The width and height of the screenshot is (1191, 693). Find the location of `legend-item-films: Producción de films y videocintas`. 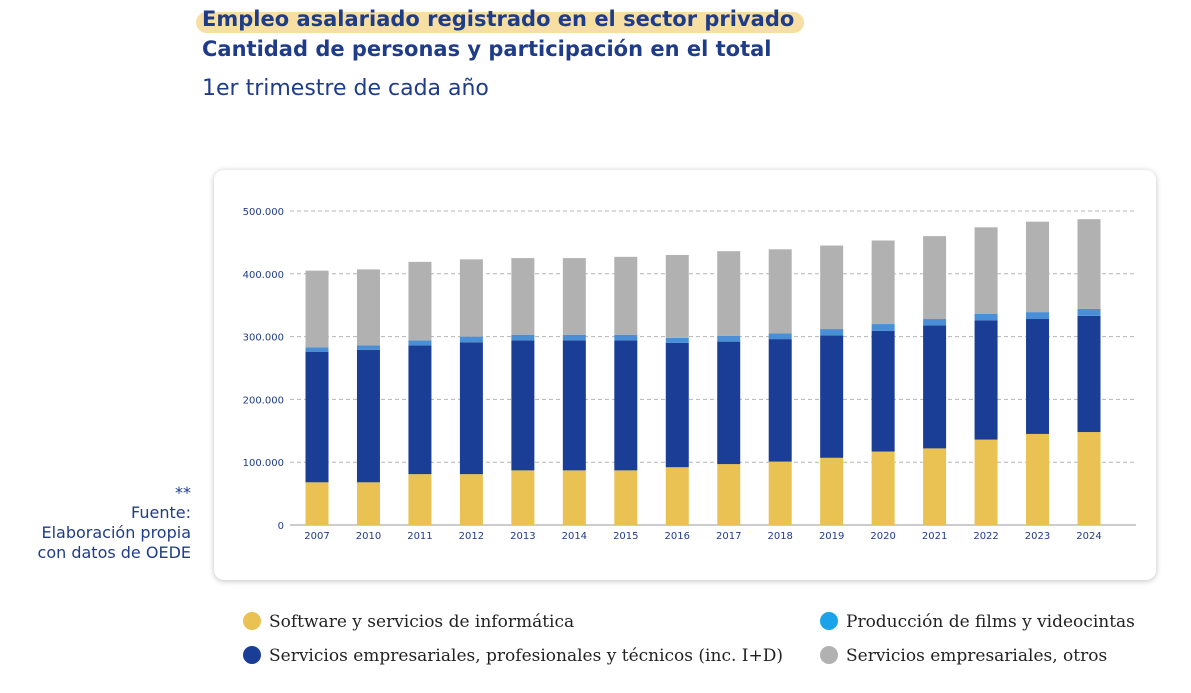

legend-item-films: Producción de films y videocintas is located at coordinates (977, 622).